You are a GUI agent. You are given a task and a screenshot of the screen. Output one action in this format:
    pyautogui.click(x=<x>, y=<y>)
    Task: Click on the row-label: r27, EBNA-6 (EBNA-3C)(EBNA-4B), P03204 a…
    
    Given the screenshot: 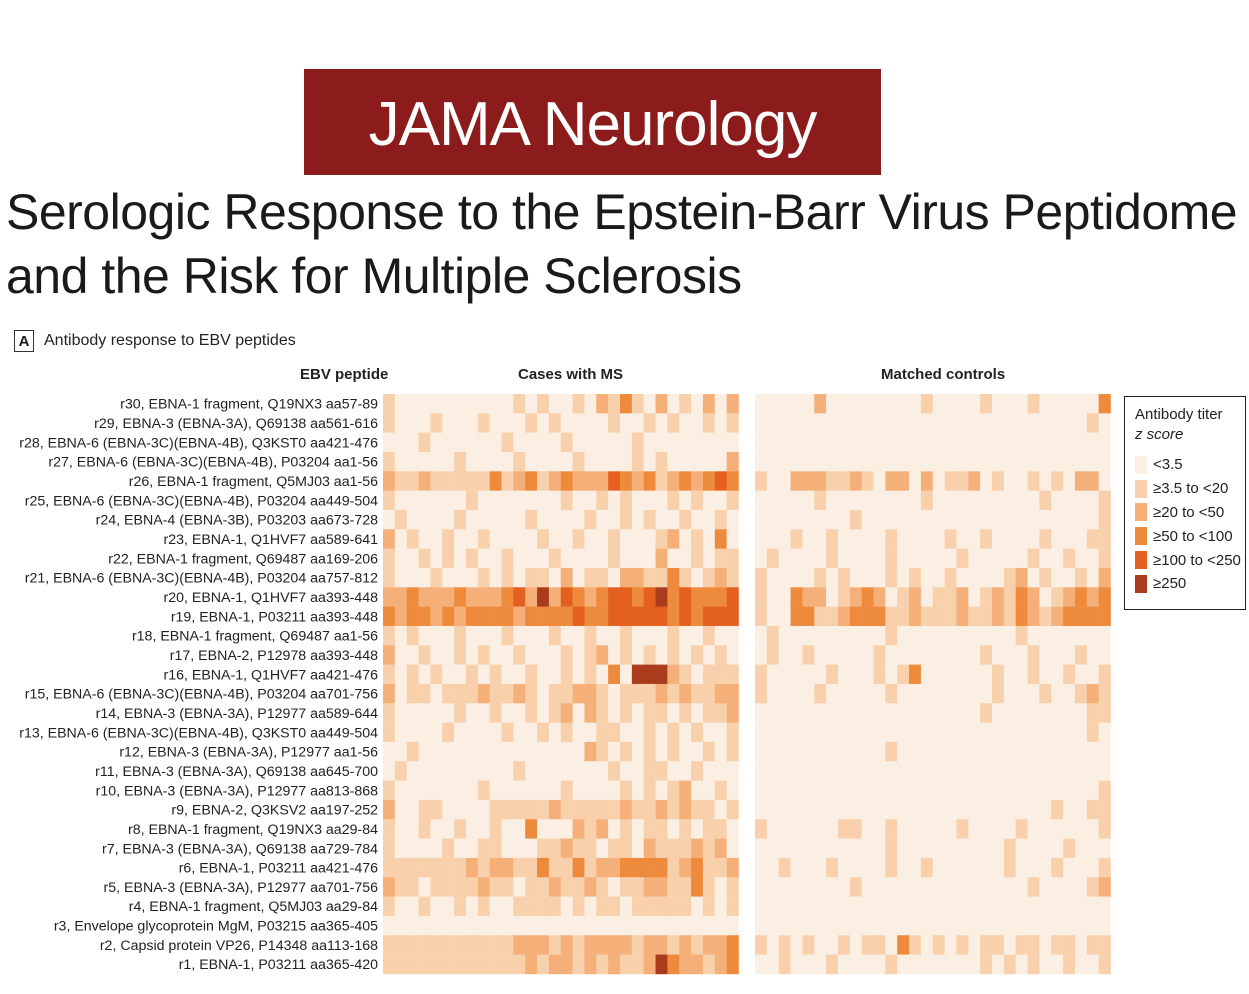 What is the action you would take?
    pyautogui.click(x=213, y=463)
    